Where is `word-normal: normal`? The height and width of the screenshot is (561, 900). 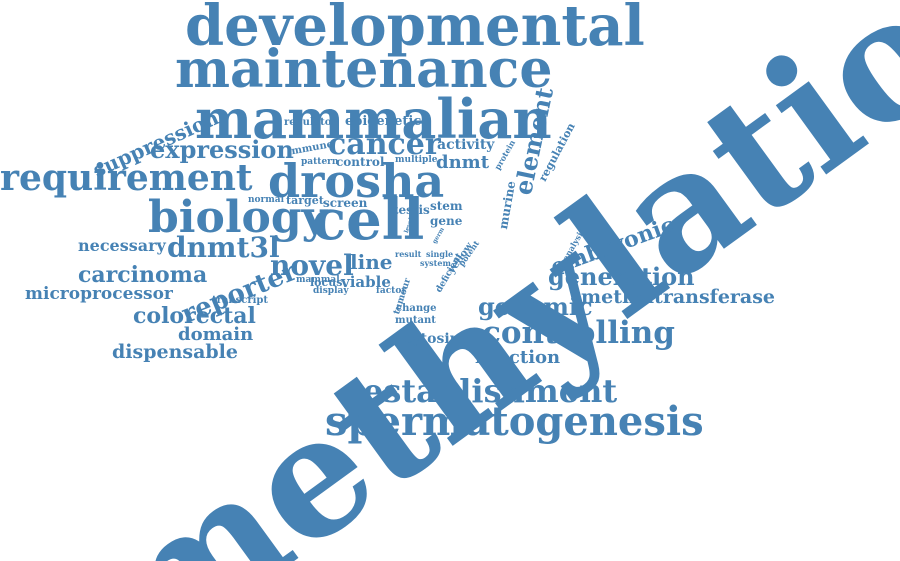
word-normal: normal is located at coordinates (266, 200).